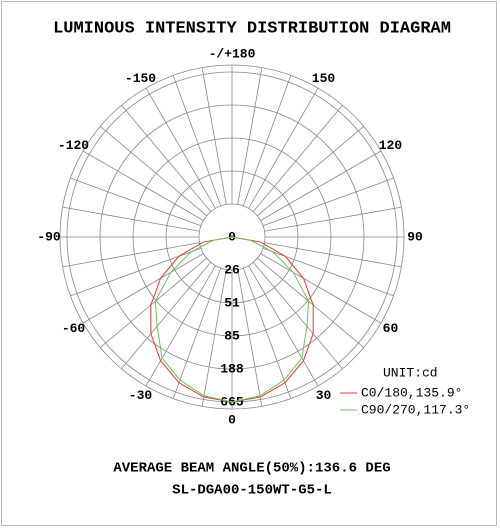 This screenshot has width=500, height=529. I want to click on angle-tick-label: -120, so click(73, 145).